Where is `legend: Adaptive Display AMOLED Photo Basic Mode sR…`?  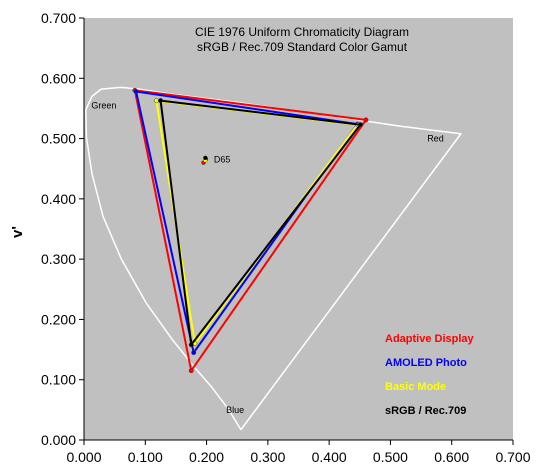
legend: Adaptive Display AMOLED Photo Basic Mode sR… is located at coordinates (430, 375).